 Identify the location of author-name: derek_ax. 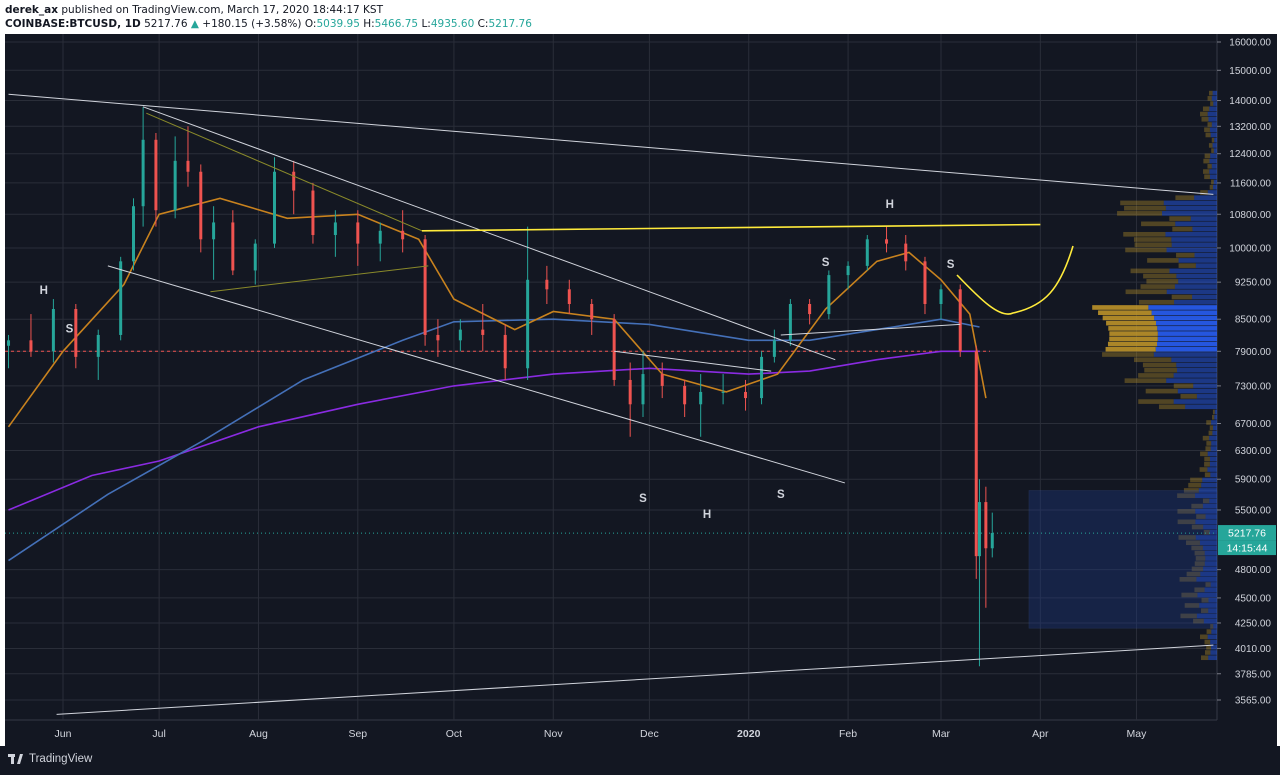
(32, 10).